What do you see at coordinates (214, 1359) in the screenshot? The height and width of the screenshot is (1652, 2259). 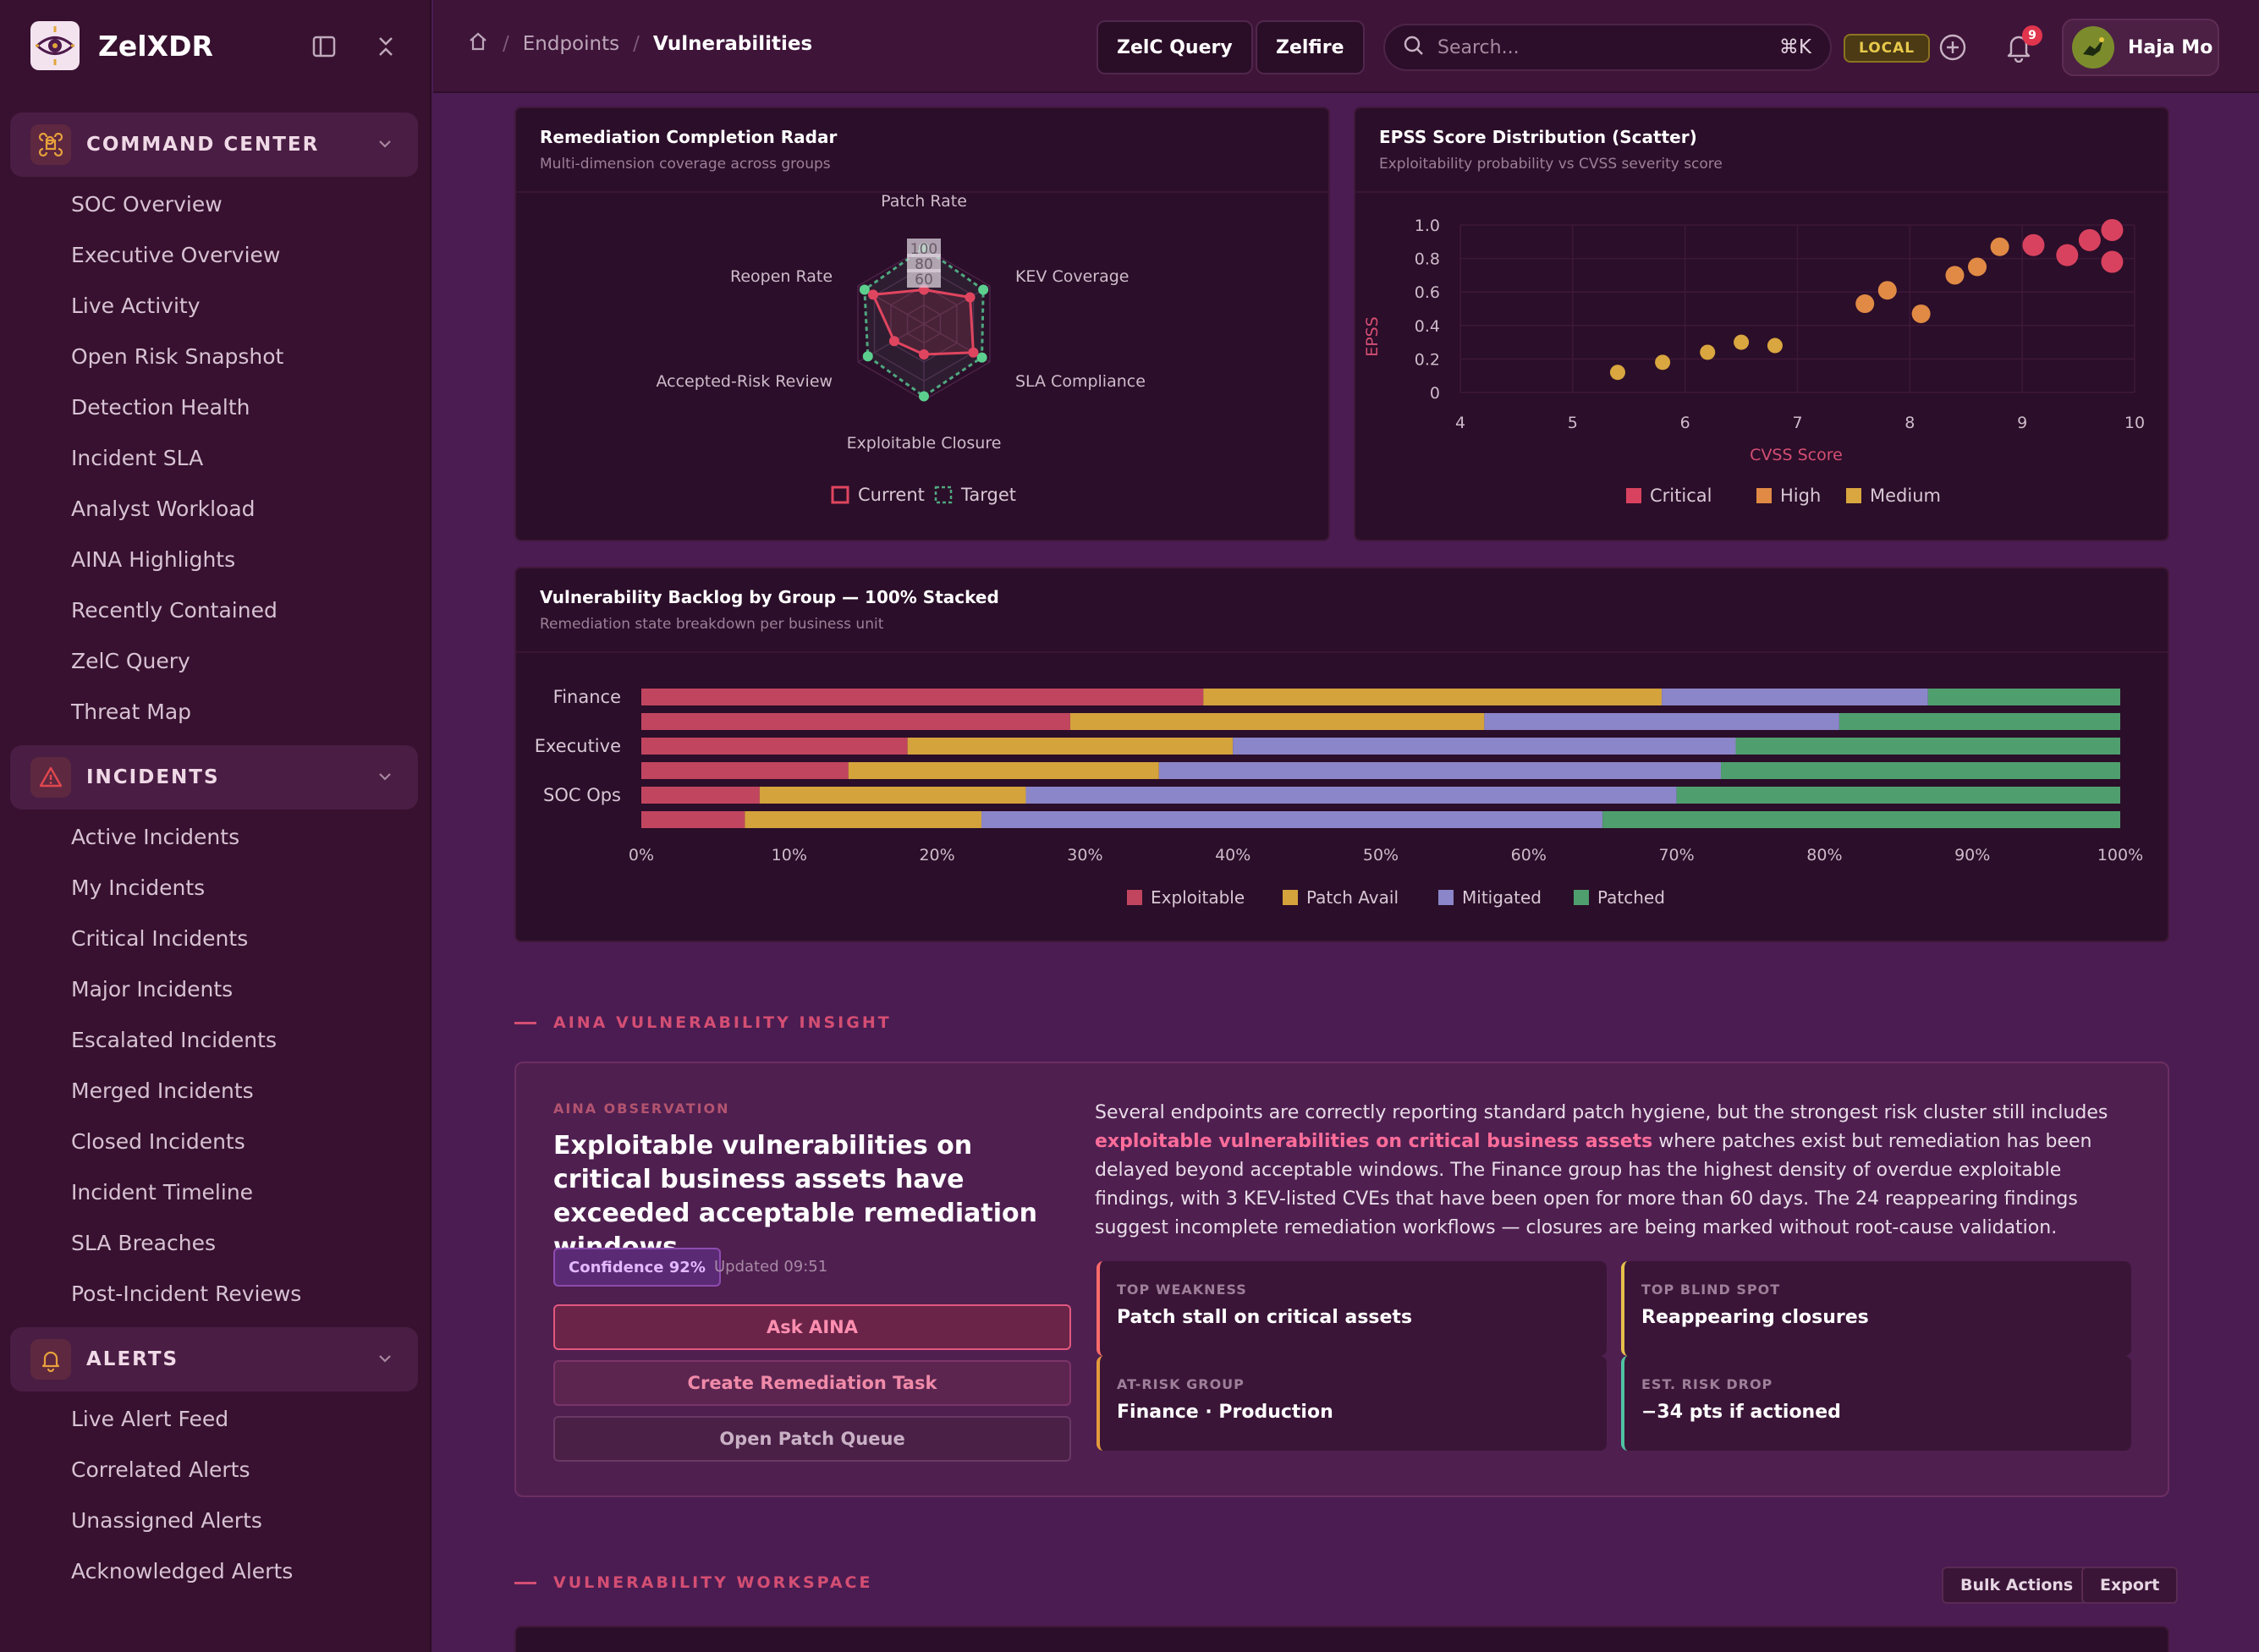 I see `group-alerts: ALERTS` at bounding box center [214, 1359].